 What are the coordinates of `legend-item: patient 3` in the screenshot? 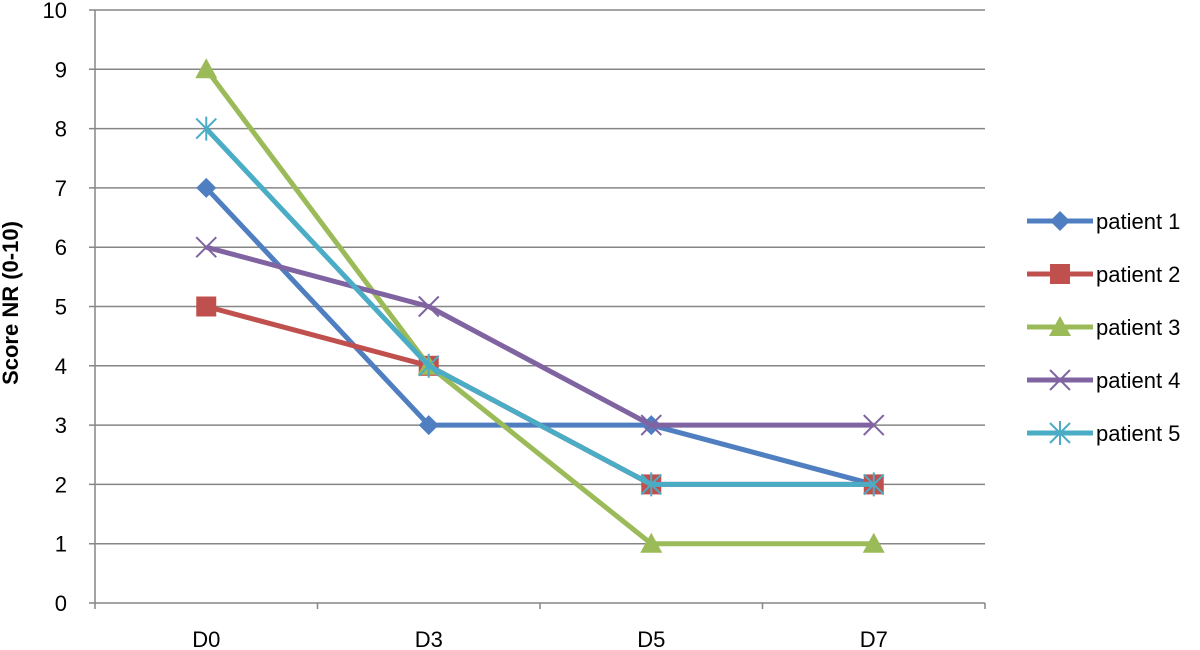 It's located at (1103, 327).